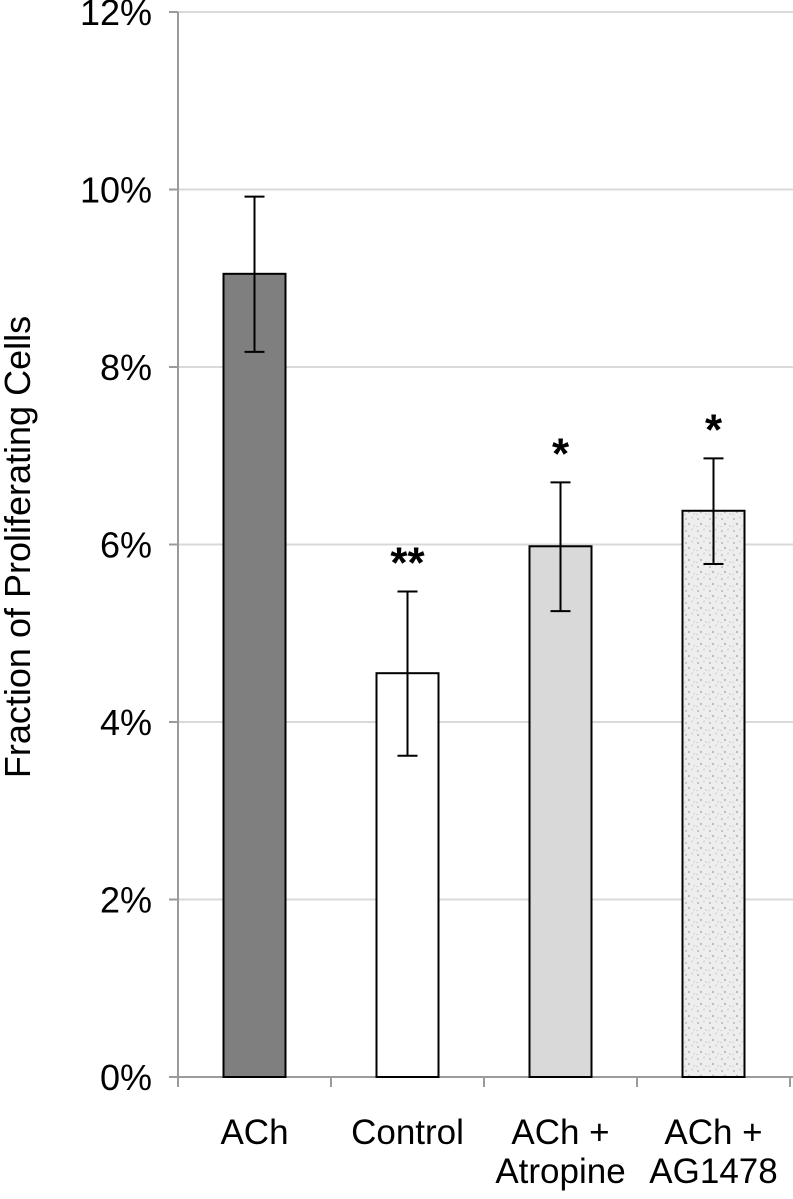  What do you see at coordinates (116, 190) in the screenshot?
I see `y-tick-label: 10%` at bounding box center [116, 190].